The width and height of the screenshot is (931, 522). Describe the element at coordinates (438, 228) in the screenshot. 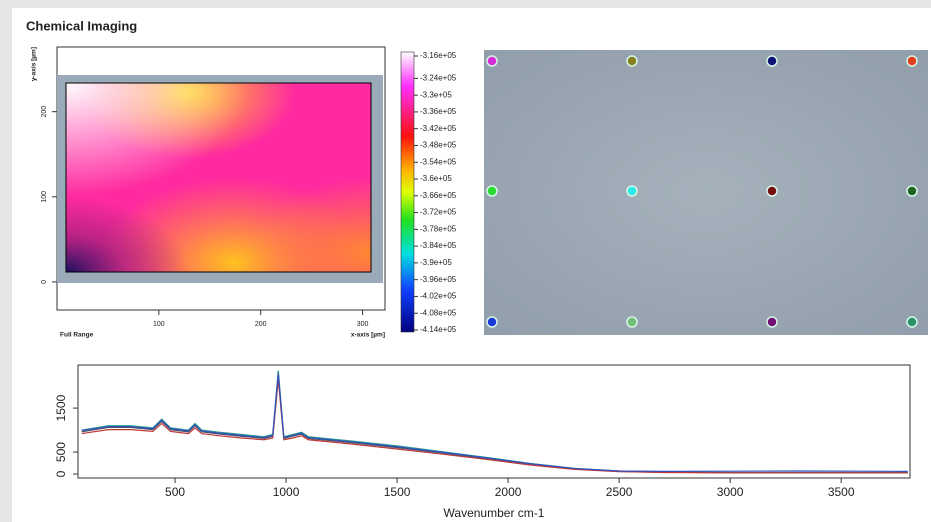

I see `colorbar-tick-label: -3.78e+05` at that location.